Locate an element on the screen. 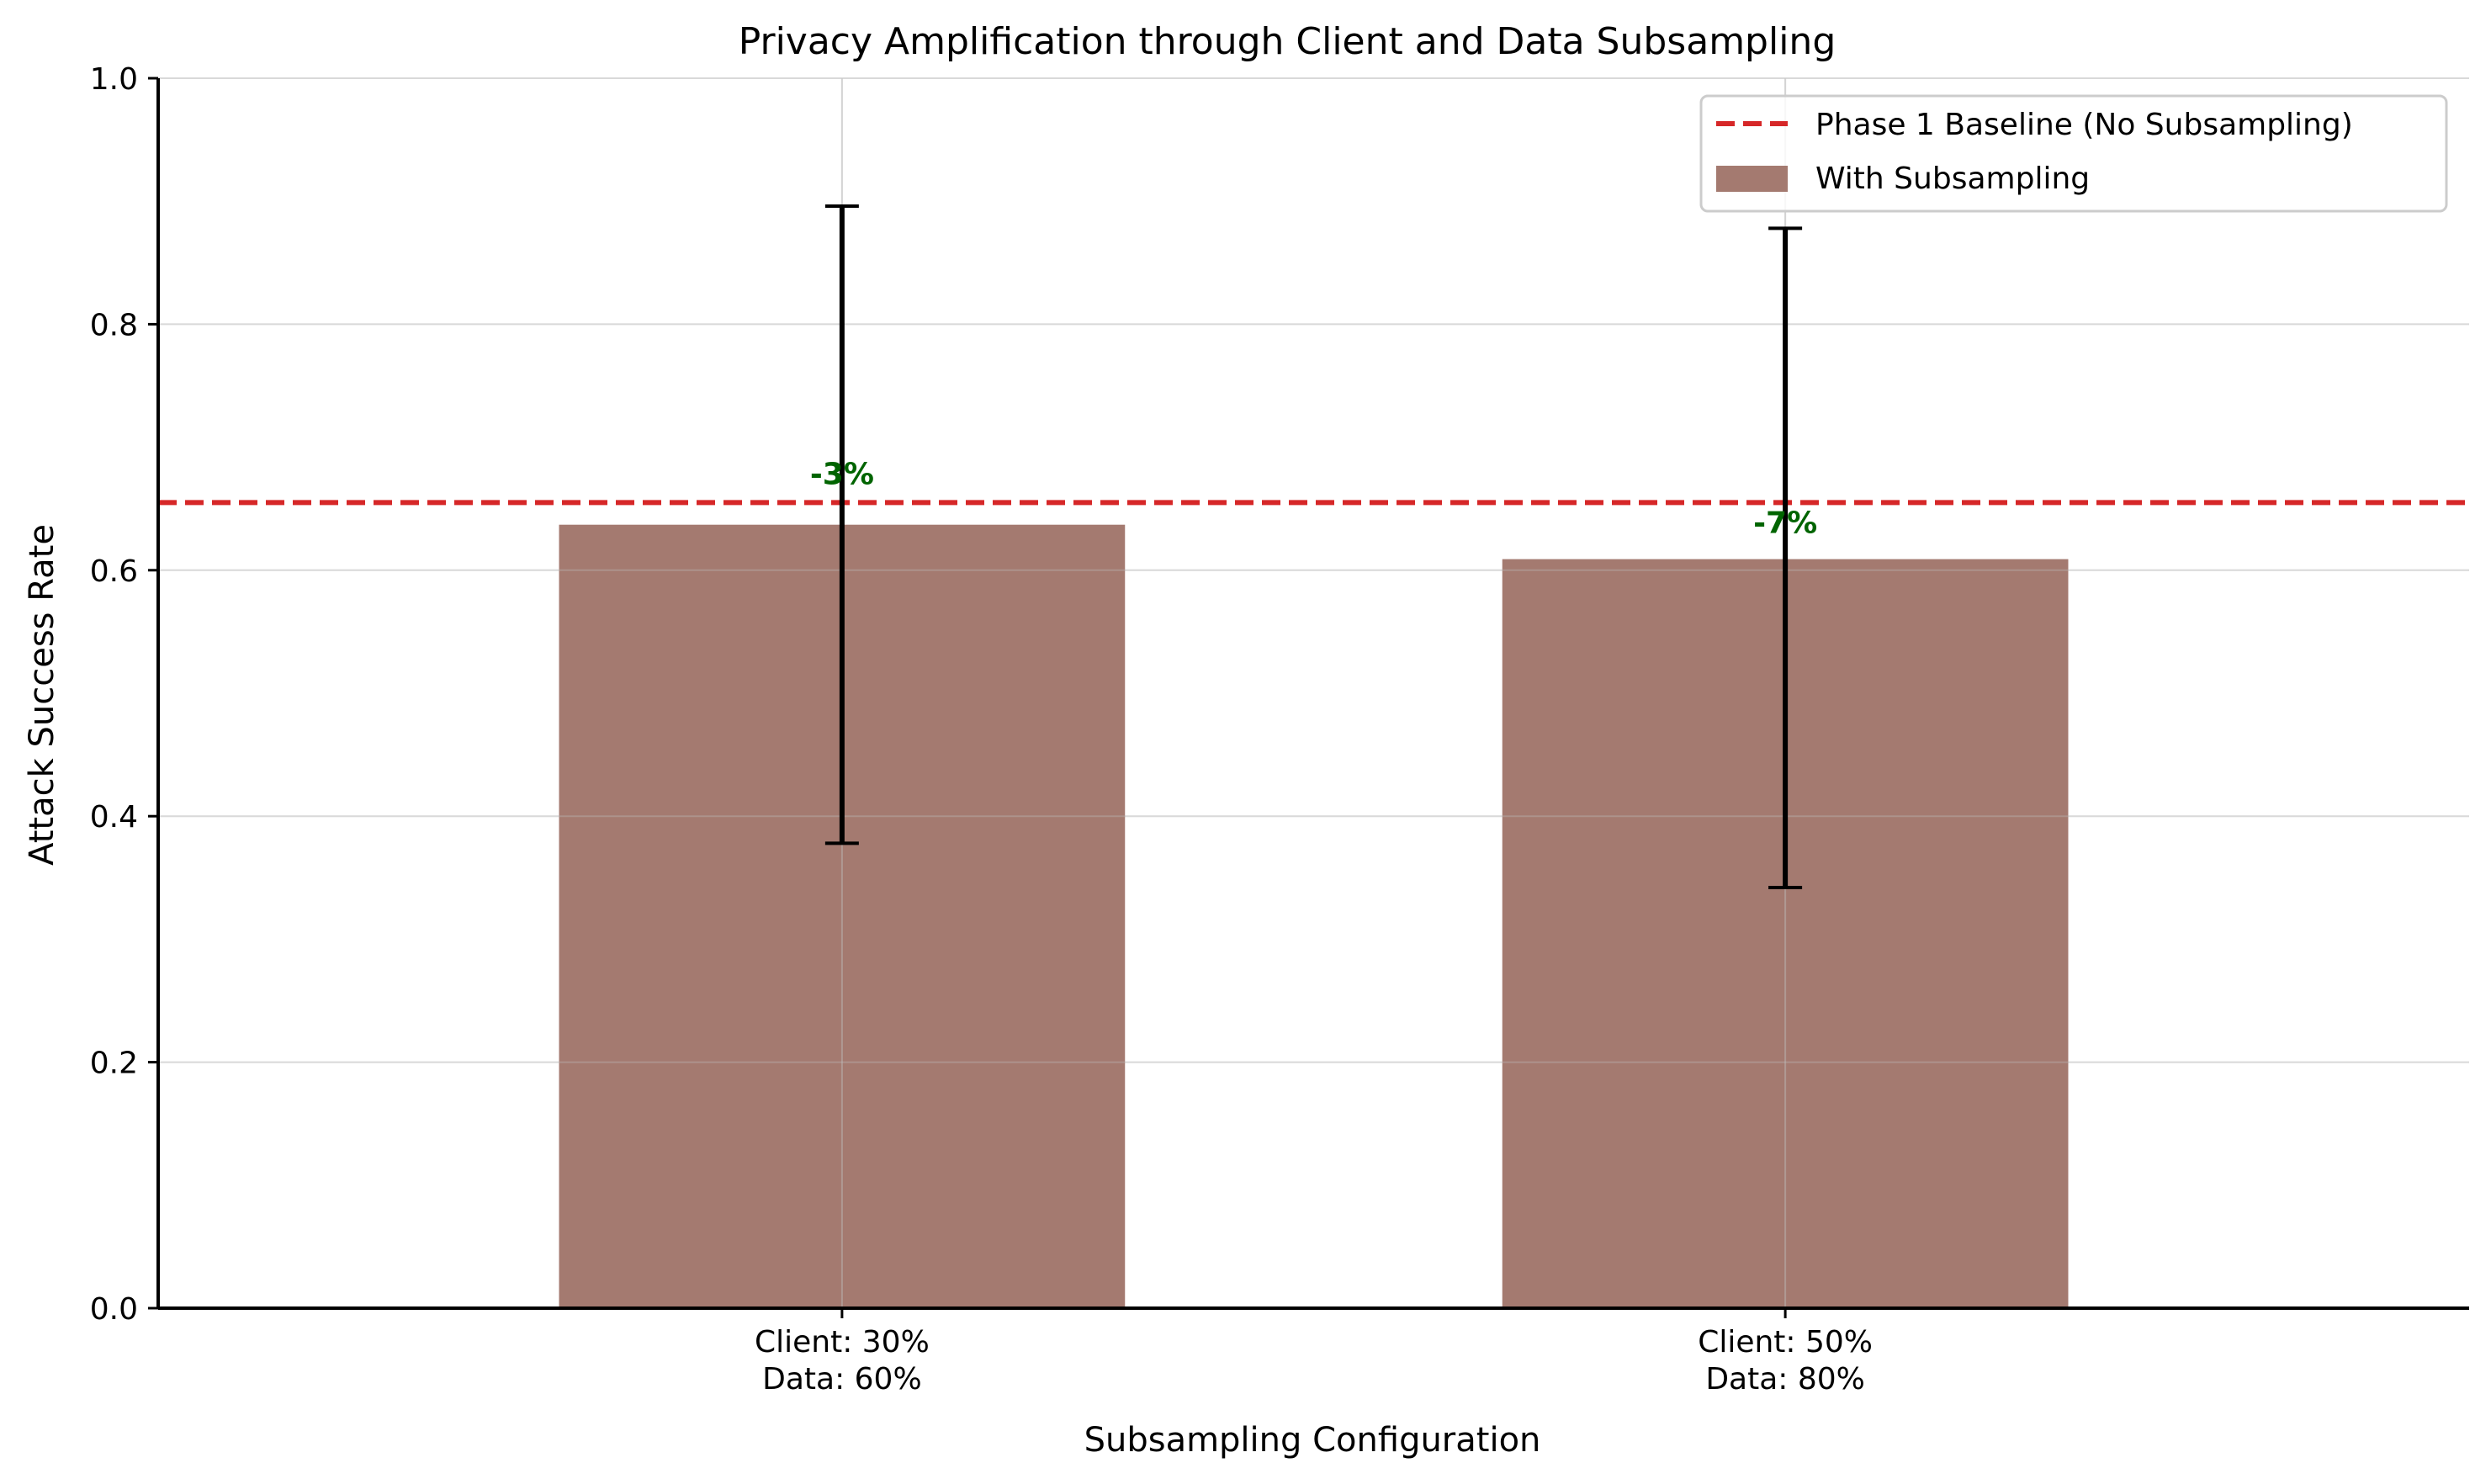 This screenshot has height=1484, width=2491. y-tick-label: 0.2 is located at coordinates (114, 1064).